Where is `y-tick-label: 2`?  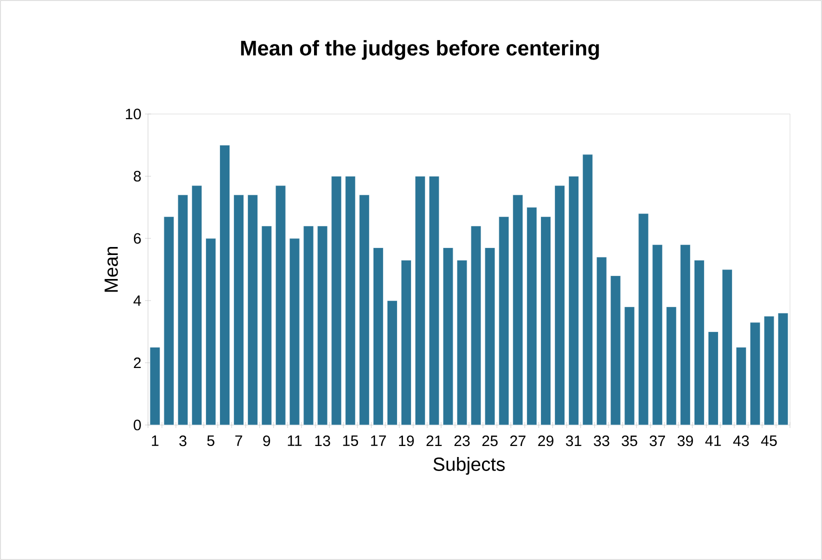 y-tick-label: 2 is located at coordinates (137, 363).